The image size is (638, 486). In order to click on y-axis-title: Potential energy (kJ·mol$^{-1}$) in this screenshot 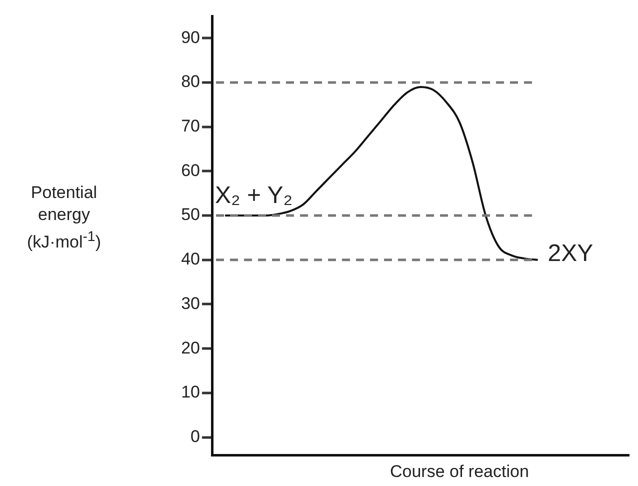, I will do `click(64, 218)`.